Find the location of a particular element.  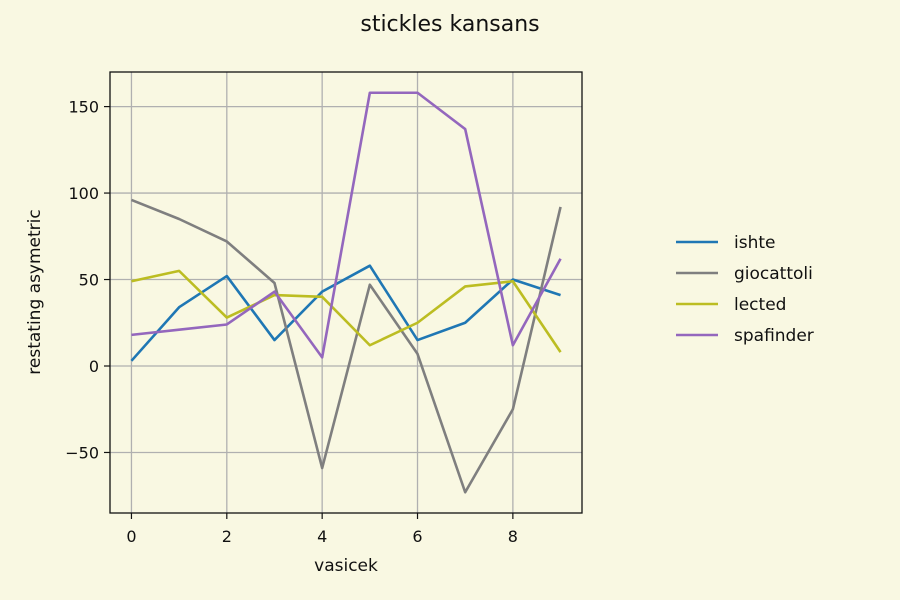

y-tick-label: 50 is located at coordinates (89, 280).